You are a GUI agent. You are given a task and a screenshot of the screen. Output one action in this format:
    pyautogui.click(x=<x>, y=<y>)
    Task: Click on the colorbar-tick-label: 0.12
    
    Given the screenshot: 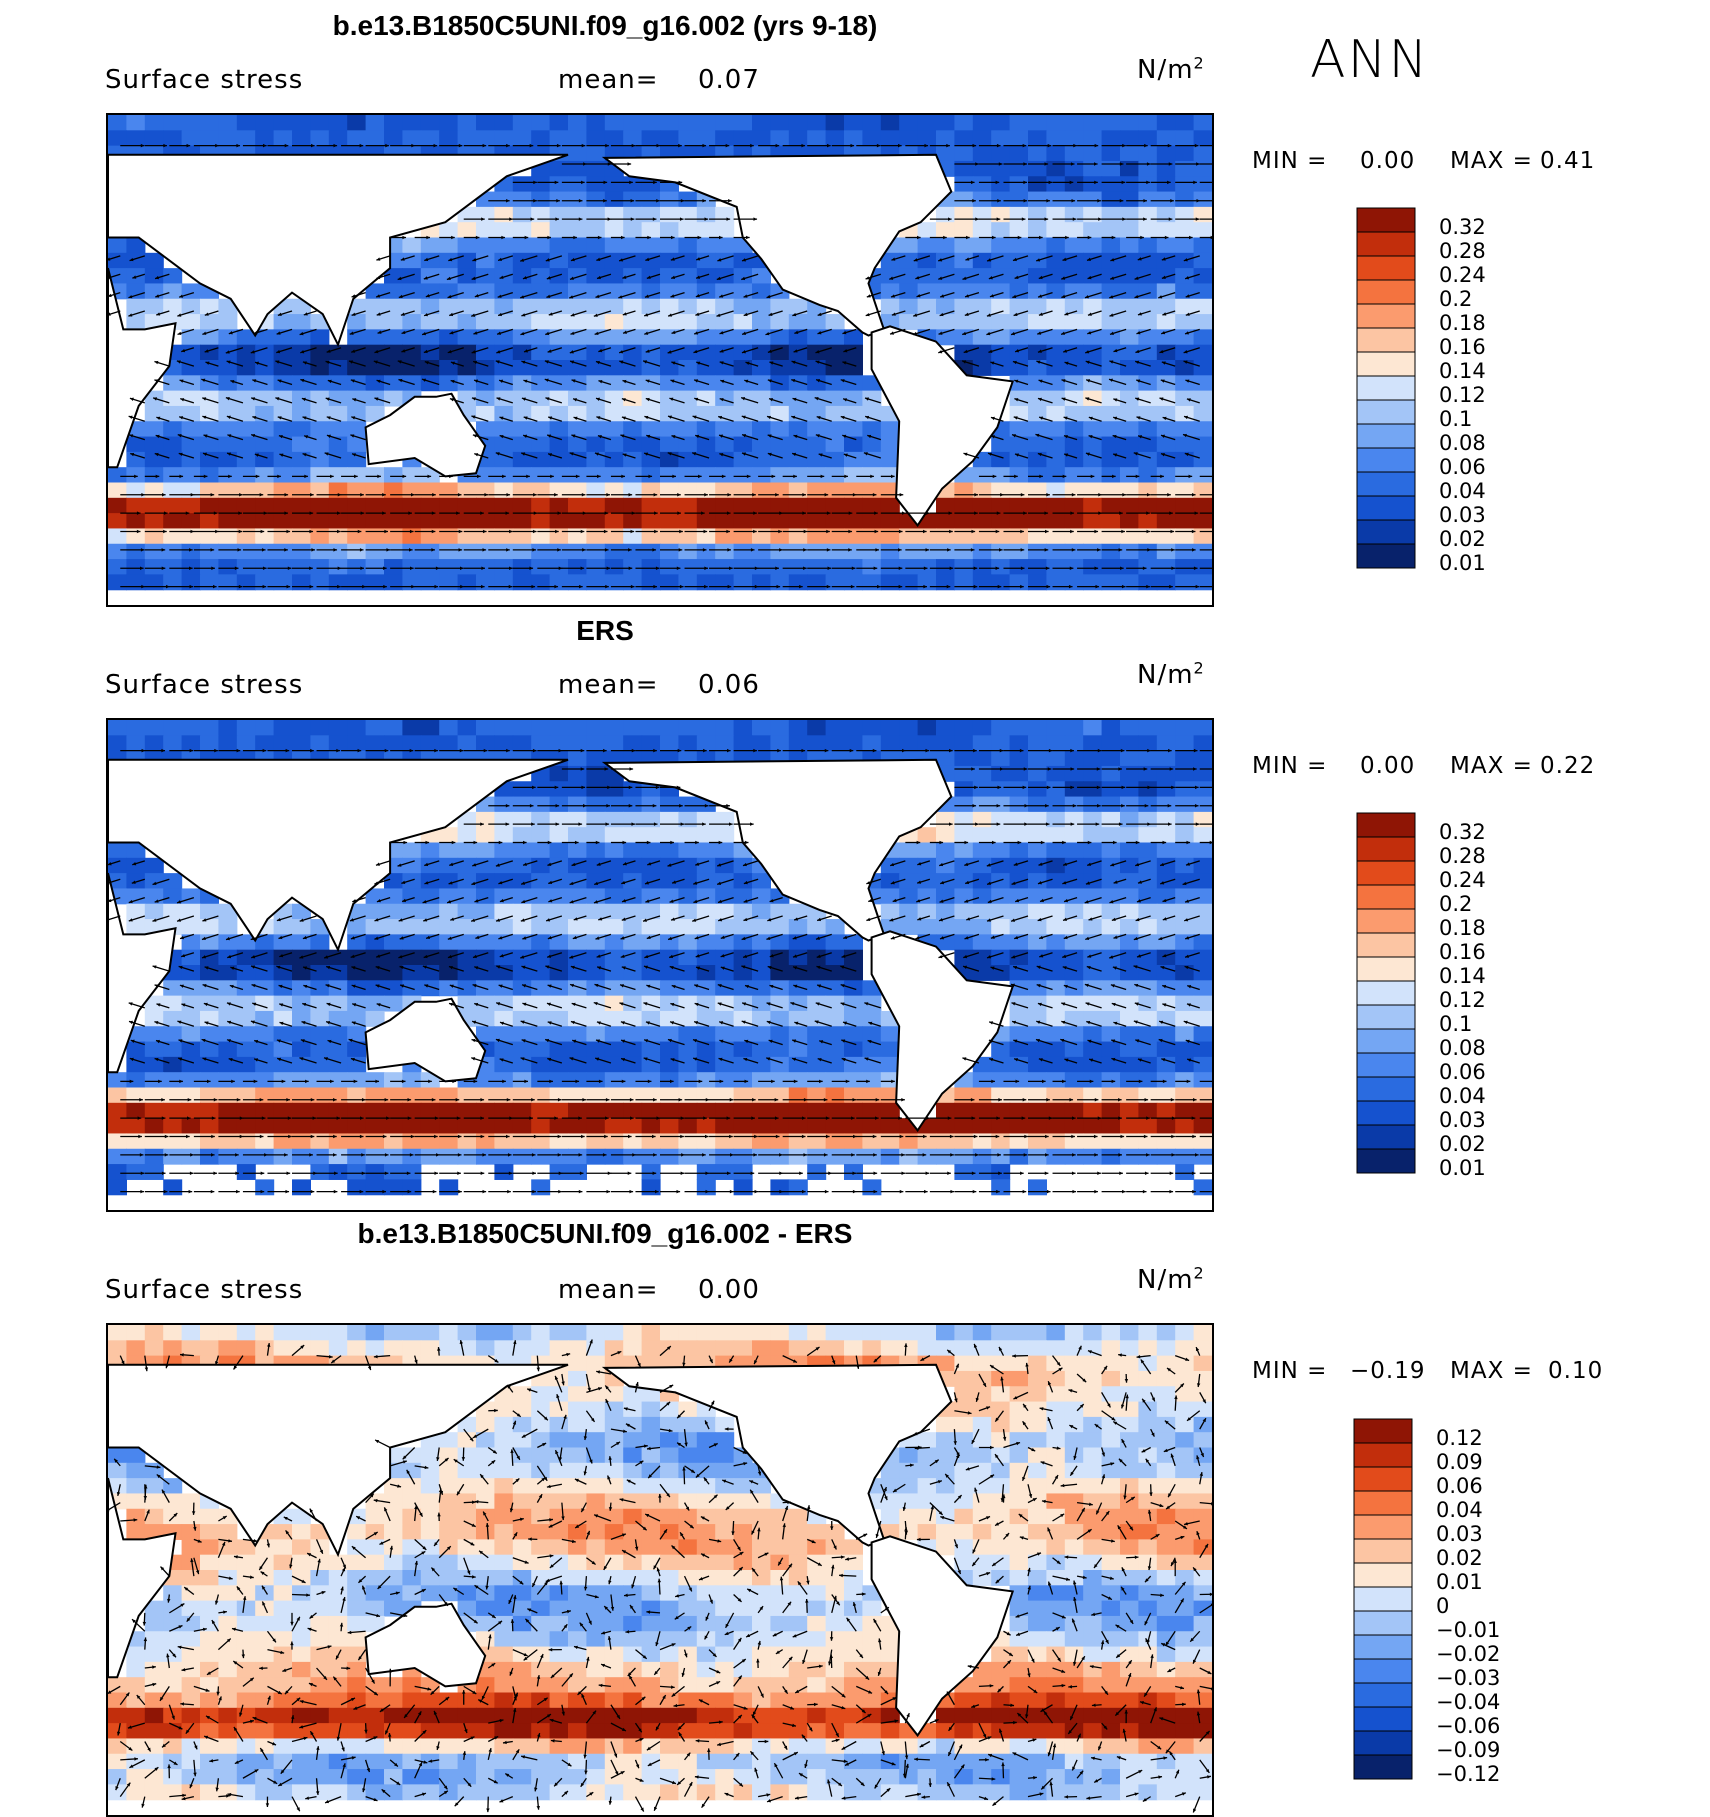 What is the action you would take?
    pyautogui.click(x=1462, y=395)
    